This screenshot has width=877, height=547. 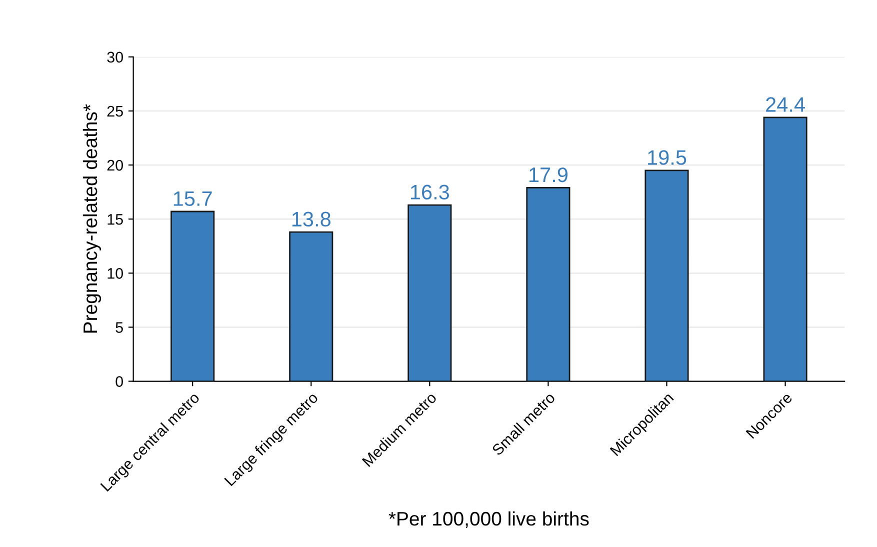 I want to click on data-label: 13.8, so click(x=311, y=219).